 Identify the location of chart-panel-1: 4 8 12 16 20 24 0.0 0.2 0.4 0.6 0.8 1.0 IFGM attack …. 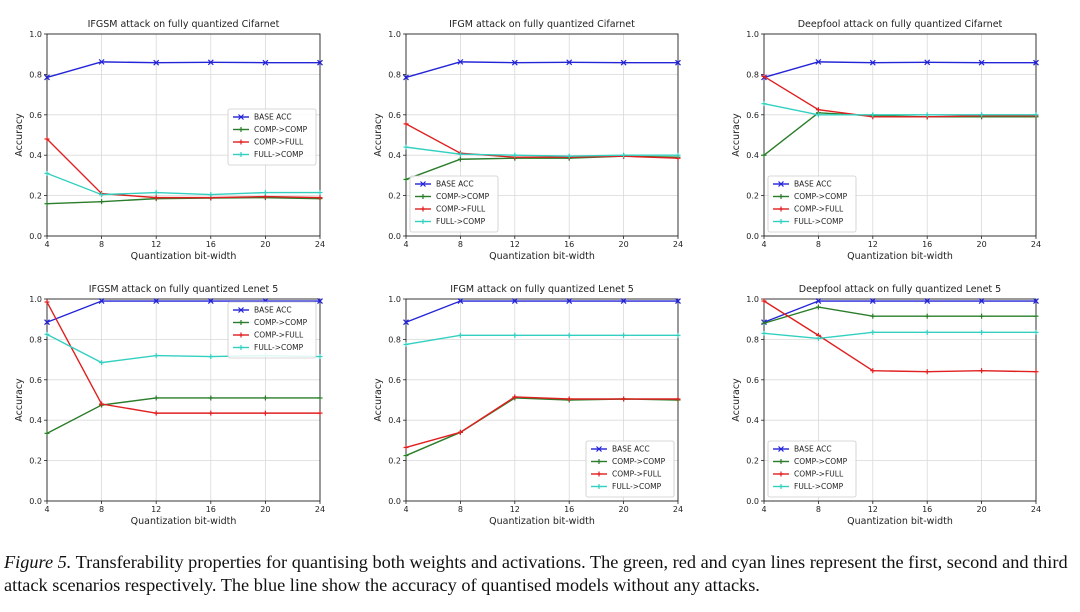
(528, 140).